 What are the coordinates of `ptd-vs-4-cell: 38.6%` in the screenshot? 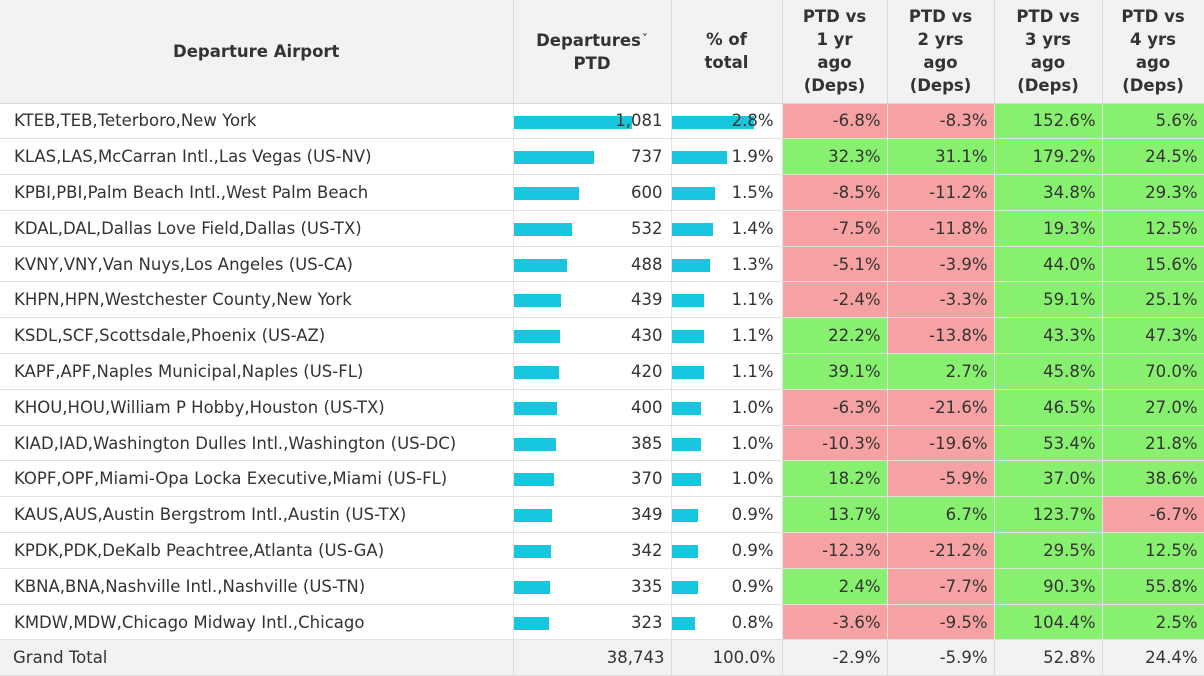 It's located at (1153, 479).